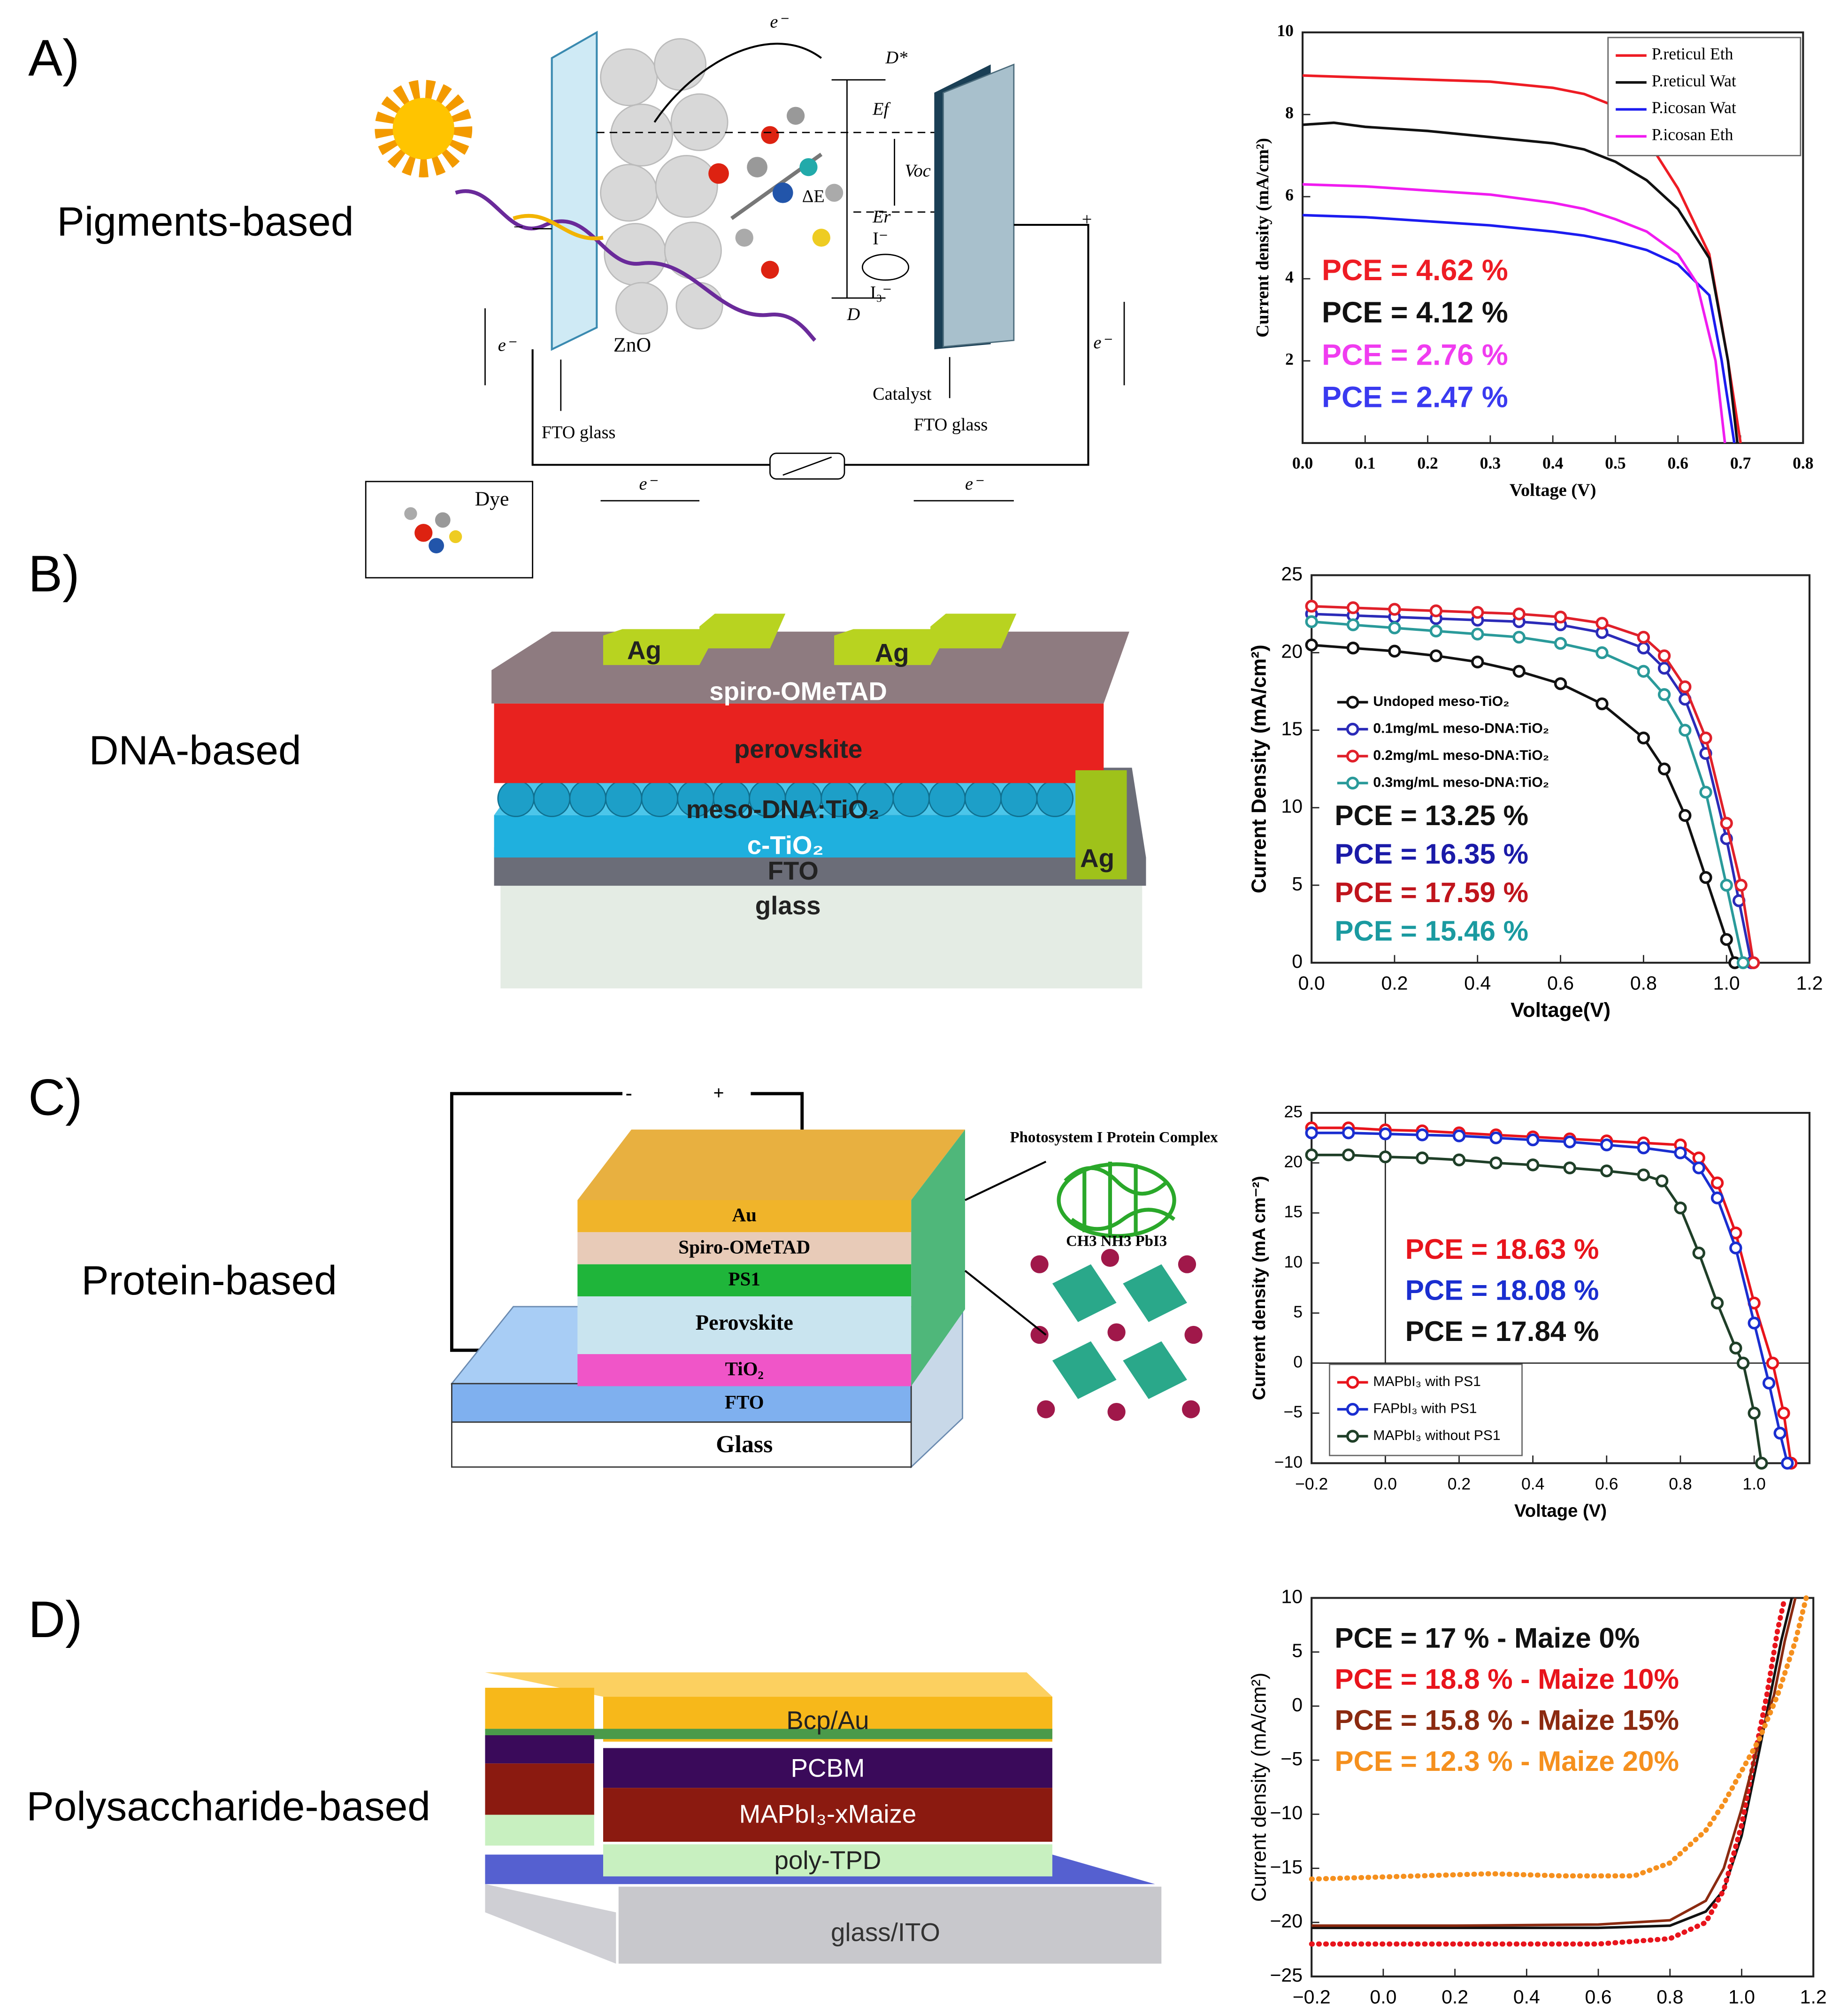  Describe the element at coordinates (1116, 1242) in the screenshot. I see `diagram-label: CH3 NH3 PbI3` at that location.